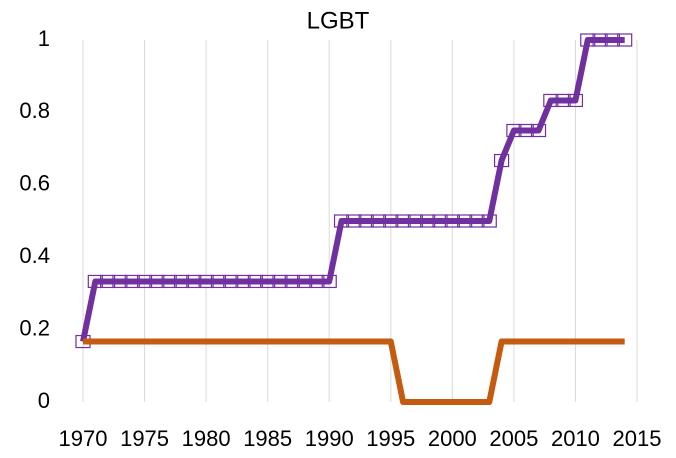 Image resolution: width=676 pixels, height=458 pixels. What do you see at coordinates (267, 438) in the screenshot?
I see `x-tick-label: 1985` at bounding box center [267, 438].